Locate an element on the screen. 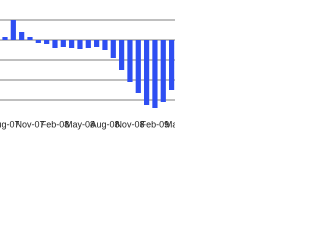 Image resolution: width=320 pixels, height=240 pixels. x-tick-label: Feb-09 is located at coordinates (155, 124).